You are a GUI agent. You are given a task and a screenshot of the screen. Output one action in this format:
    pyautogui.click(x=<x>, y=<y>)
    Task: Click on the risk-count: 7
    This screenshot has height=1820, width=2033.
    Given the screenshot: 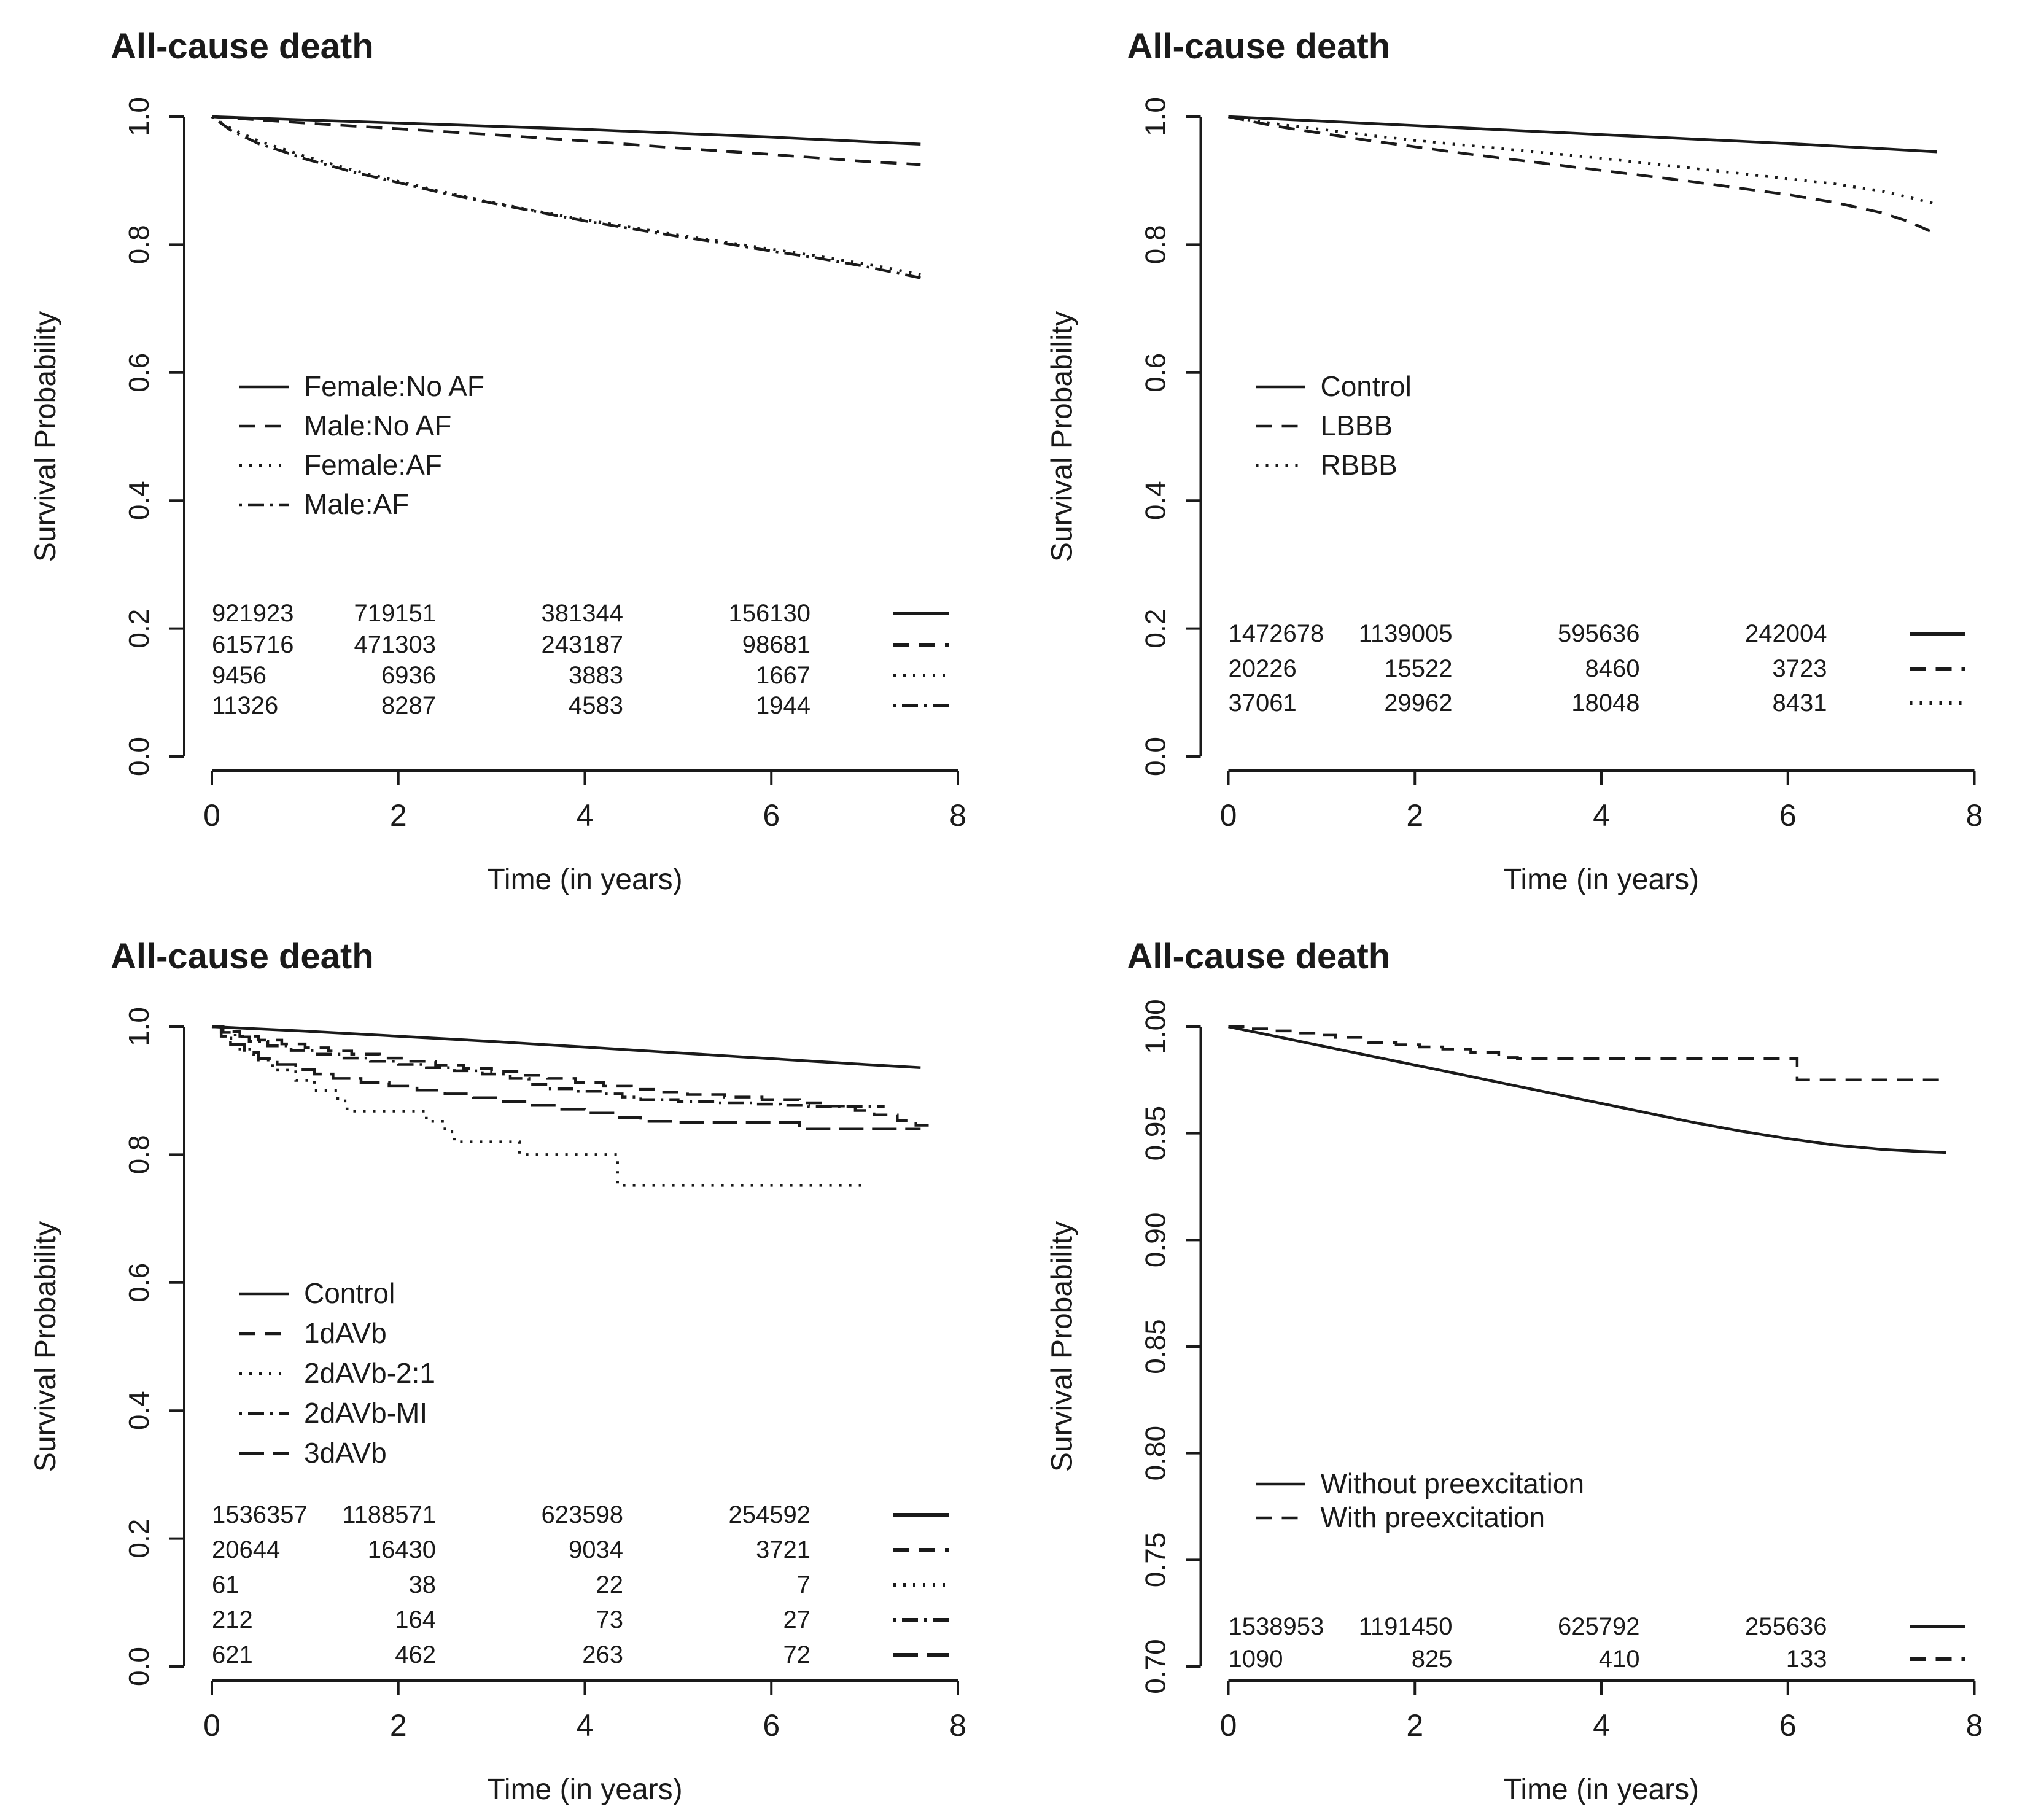 What is the action you would take?
    pyautogui.click(x=803, y=1584)
    